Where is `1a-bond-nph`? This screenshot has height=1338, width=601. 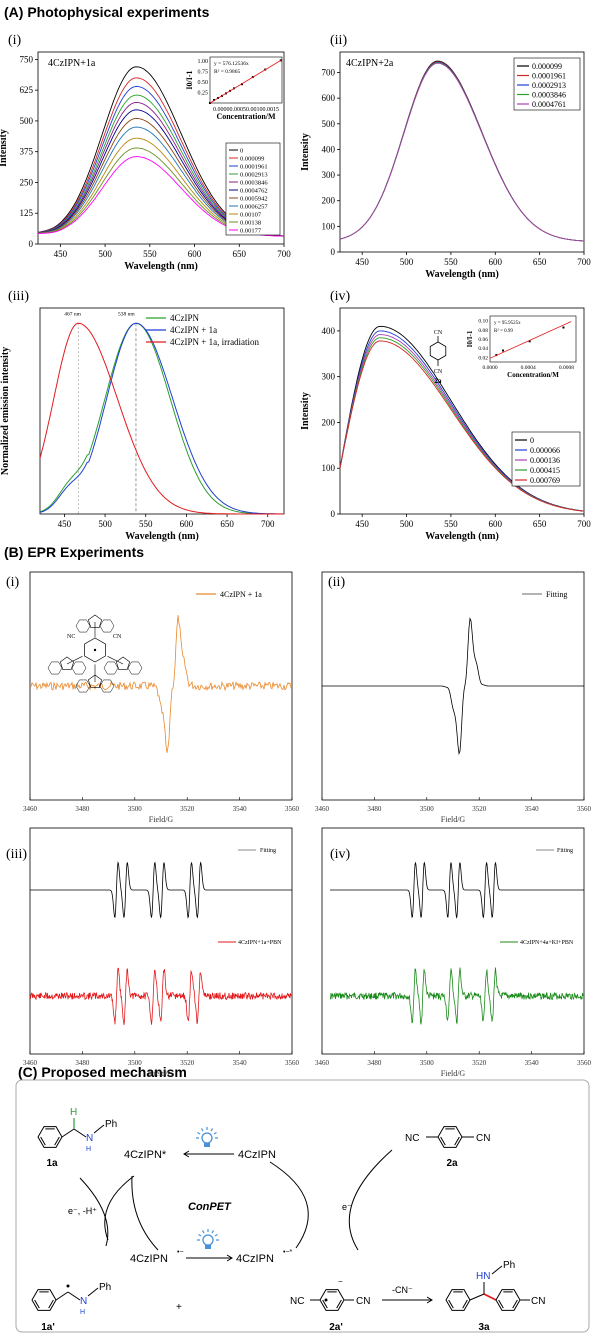 1a-bond-nph is located at coordinates (99, 1129).